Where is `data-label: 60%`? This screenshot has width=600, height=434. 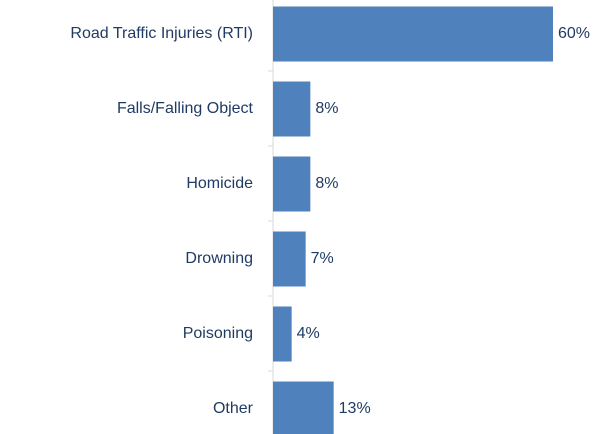 data-label: 60% is located at coordinates (574, 33).